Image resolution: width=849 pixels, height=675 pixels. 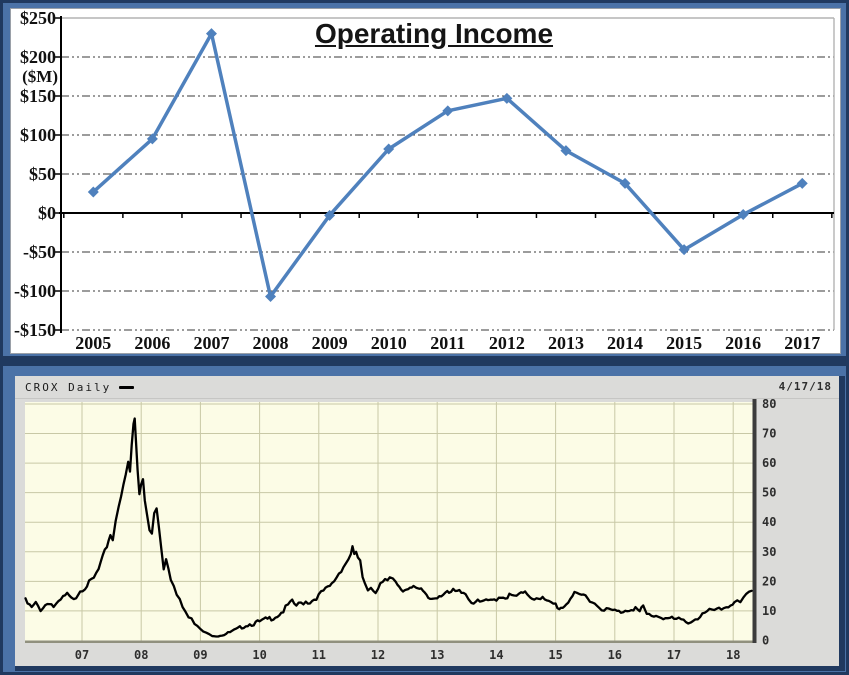 What do you see at coordinates (35, 291) in the screenshot?
I see `y-tick-label: -$100` at bounding box center [35, 291].